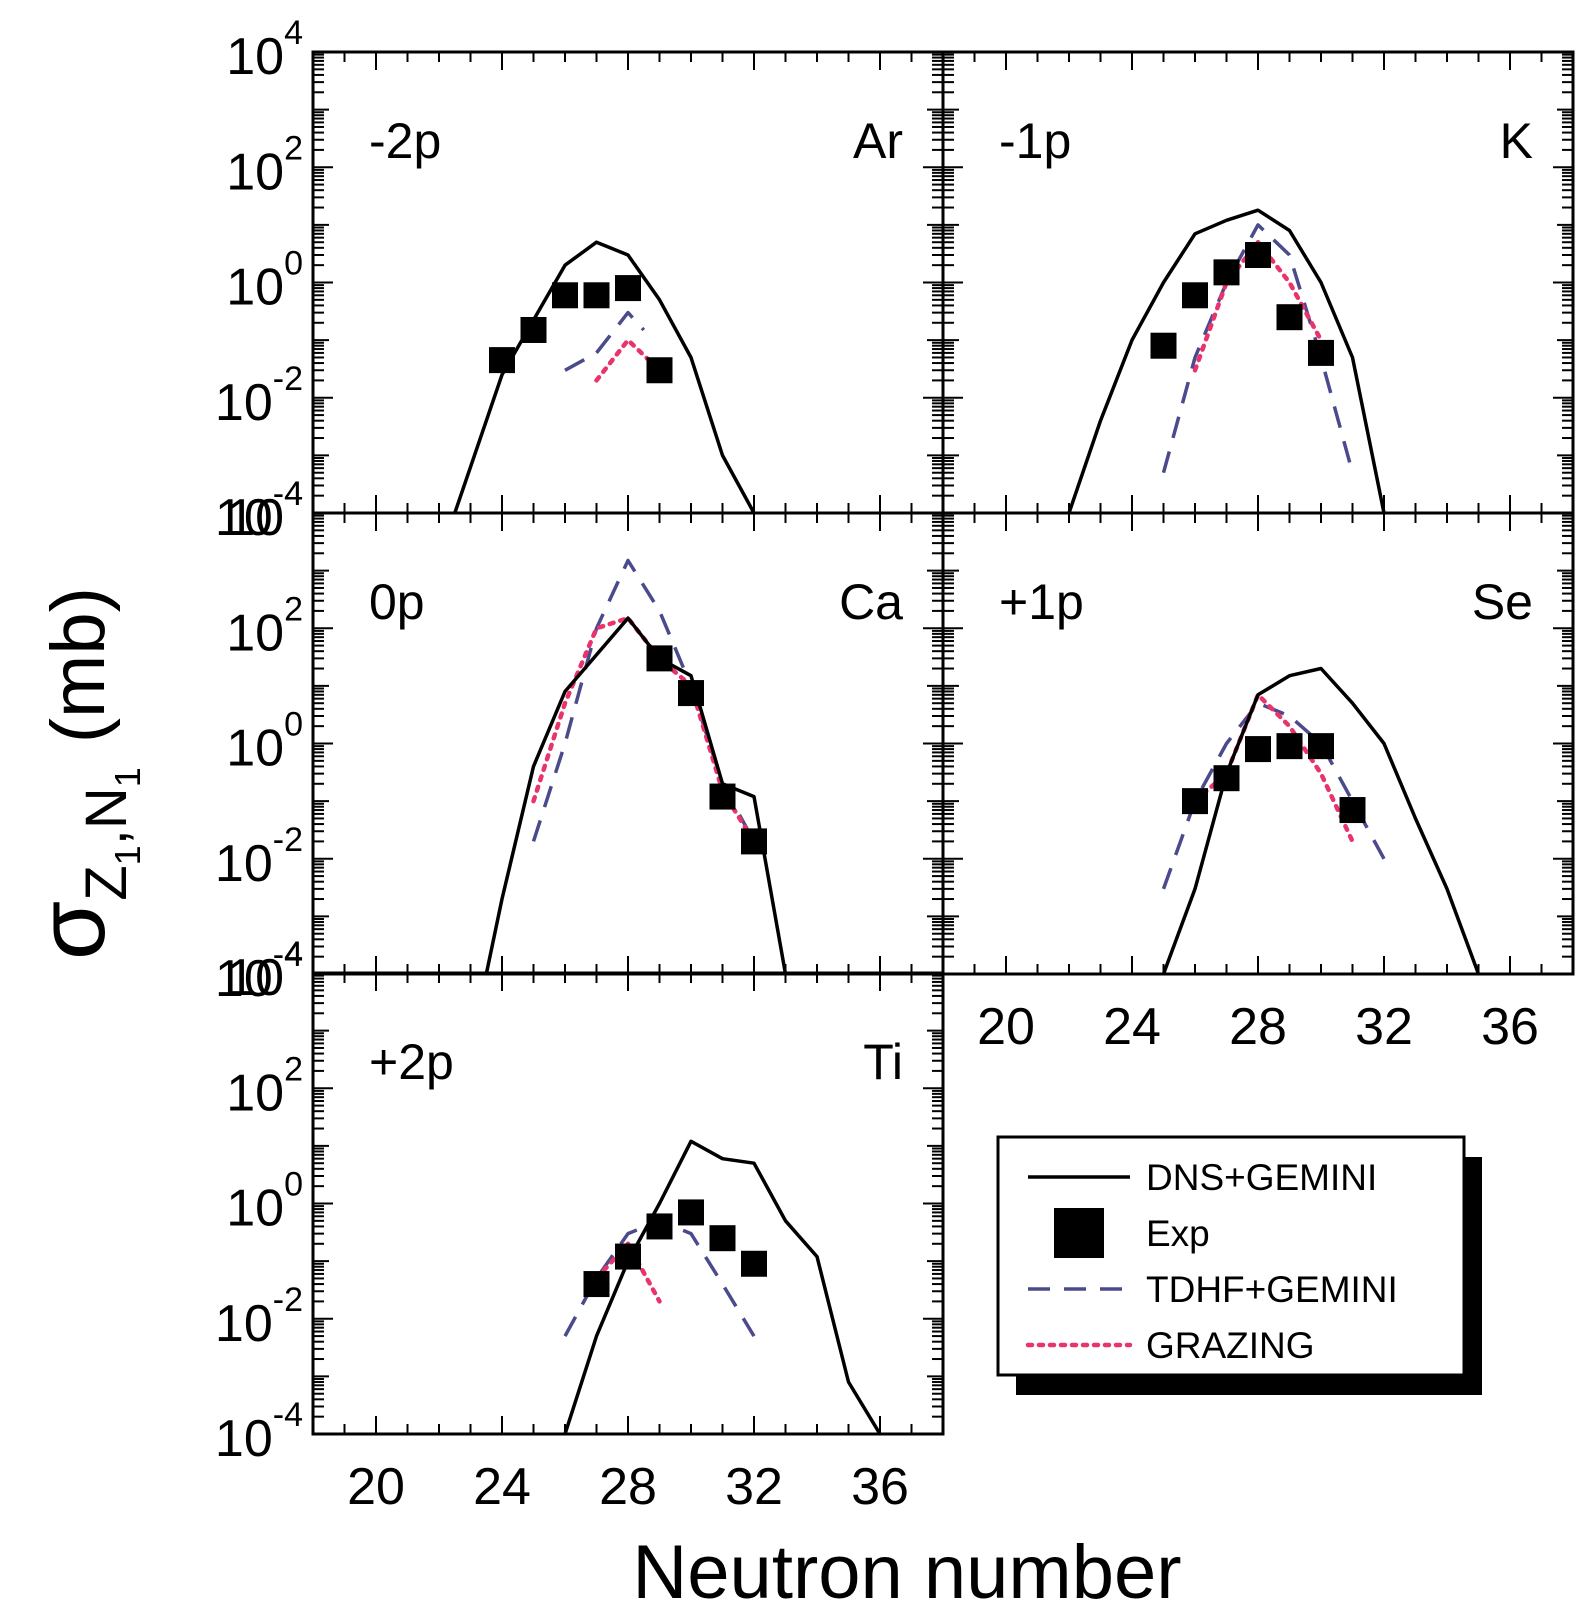 The width and height of the screenshot is (1580, 1611). Describe the element at coordinates (1239, 1265) in the screenshot. I see `legend: DNS+GEMINI Exp TDHF+GEMINI GRAZING` at that location.